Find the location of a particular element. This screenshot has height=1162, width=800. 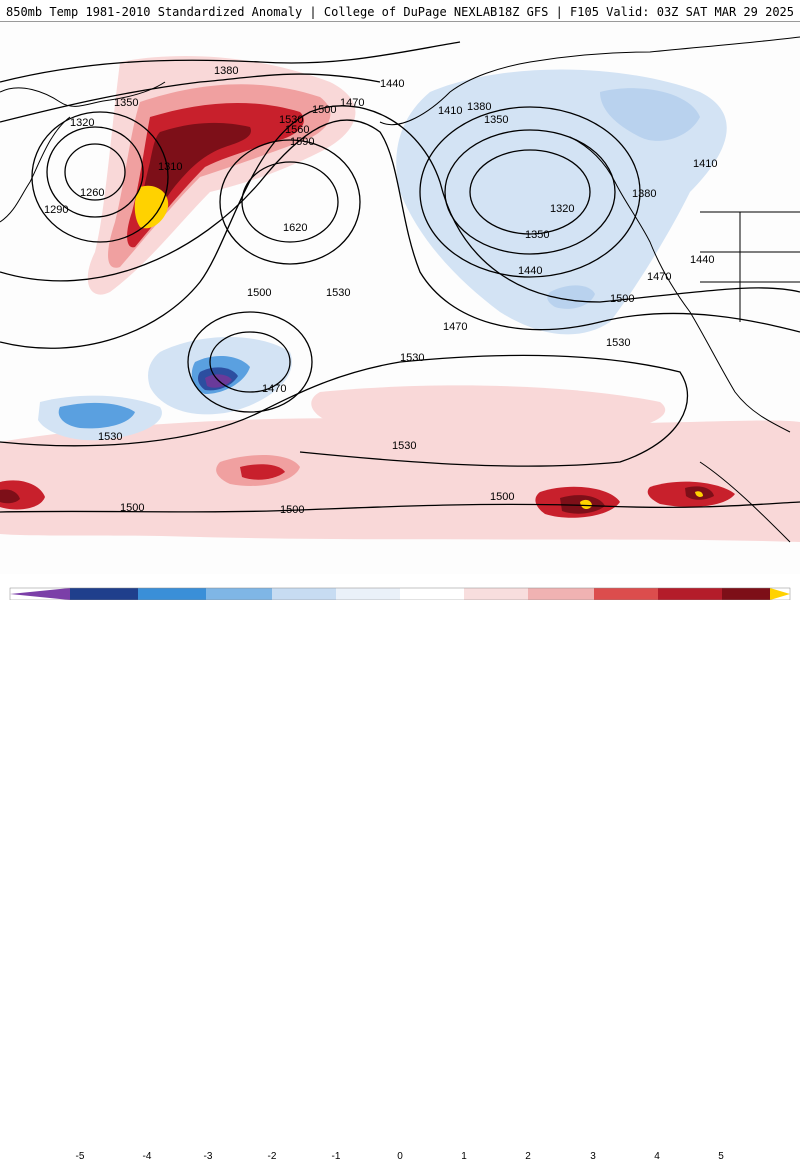

legend-tick: 0 is located at coordinates (400, 1156).